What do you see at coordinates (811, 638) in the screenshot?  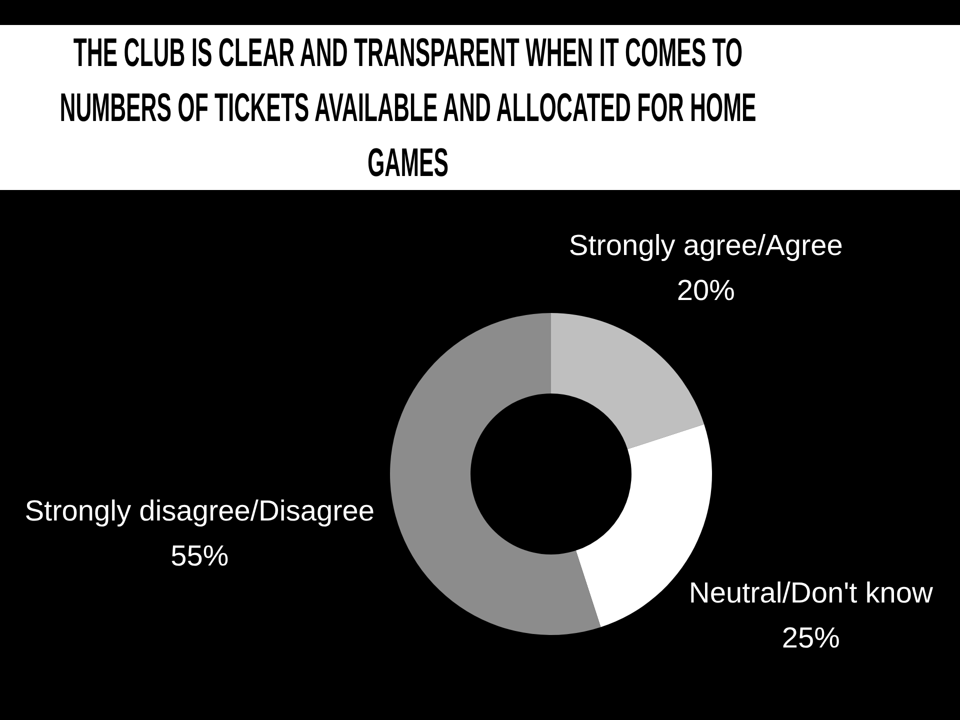 I see `data-label: 25%` at bounding box center [811, 638].